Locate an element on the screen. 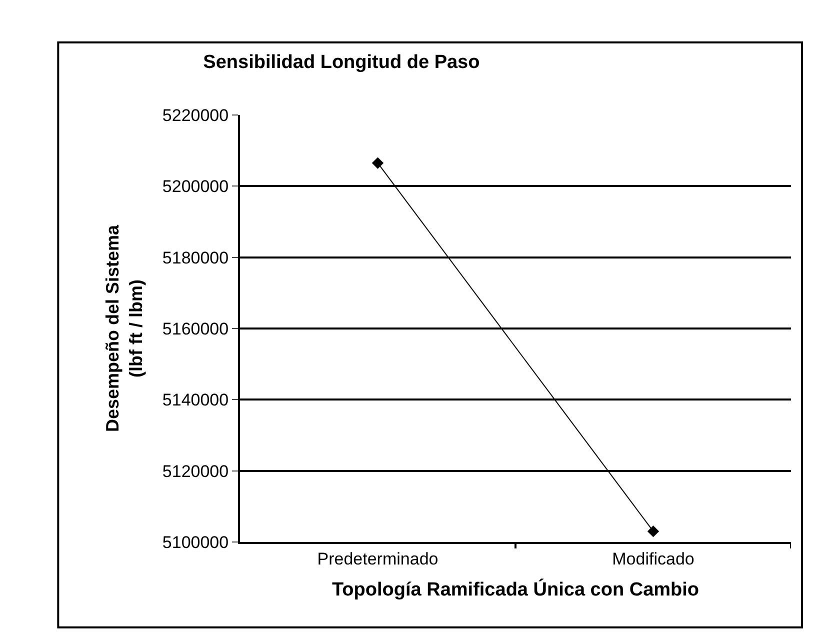  y-tick-label: 5100000 is located at coordinates (195, 542).